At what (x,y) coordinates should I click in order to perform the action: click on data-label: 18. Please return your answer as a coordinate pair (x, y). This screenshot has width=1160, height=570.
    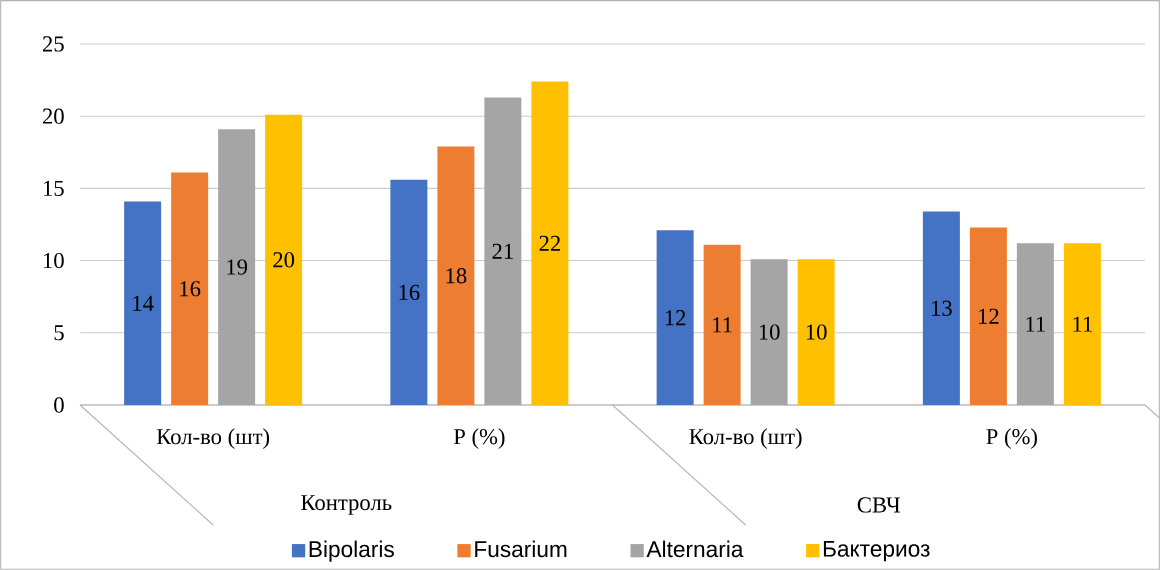
    Looking at the image, I should click on (456, 276).